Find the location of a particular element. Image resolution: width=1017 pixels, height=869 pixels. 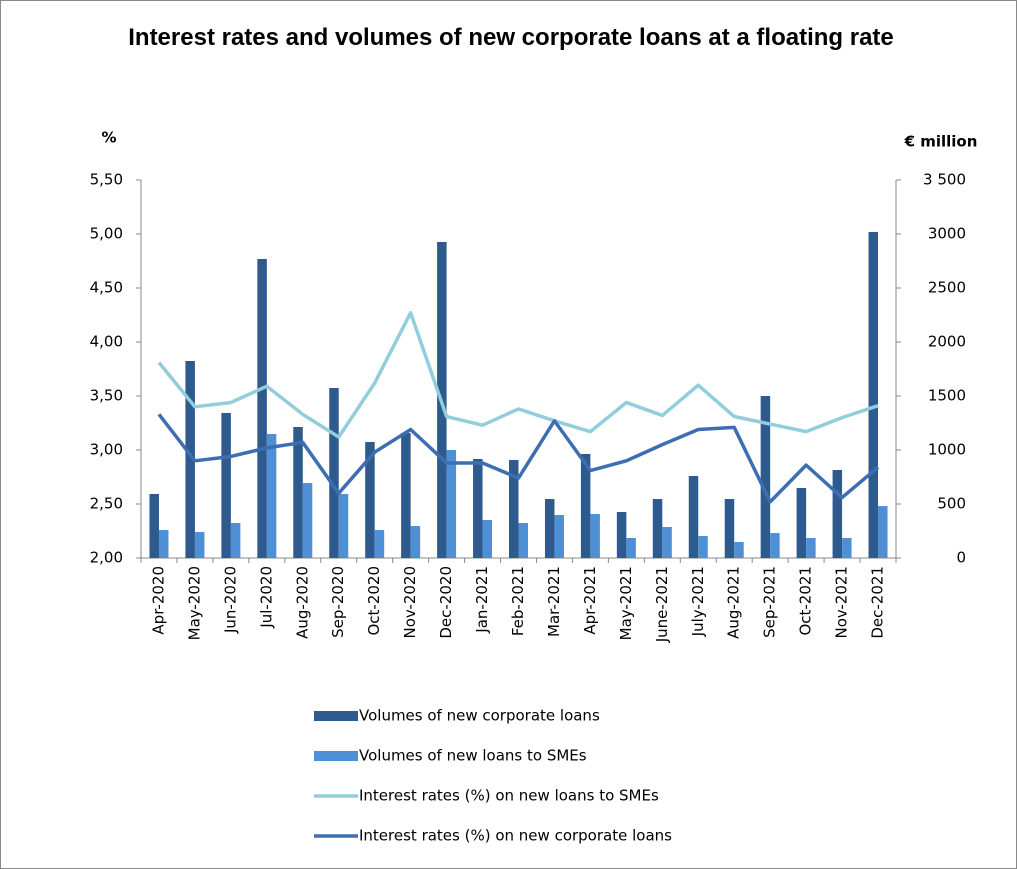

y2-tick-label: 2000 is located at coordinates (947, 342).